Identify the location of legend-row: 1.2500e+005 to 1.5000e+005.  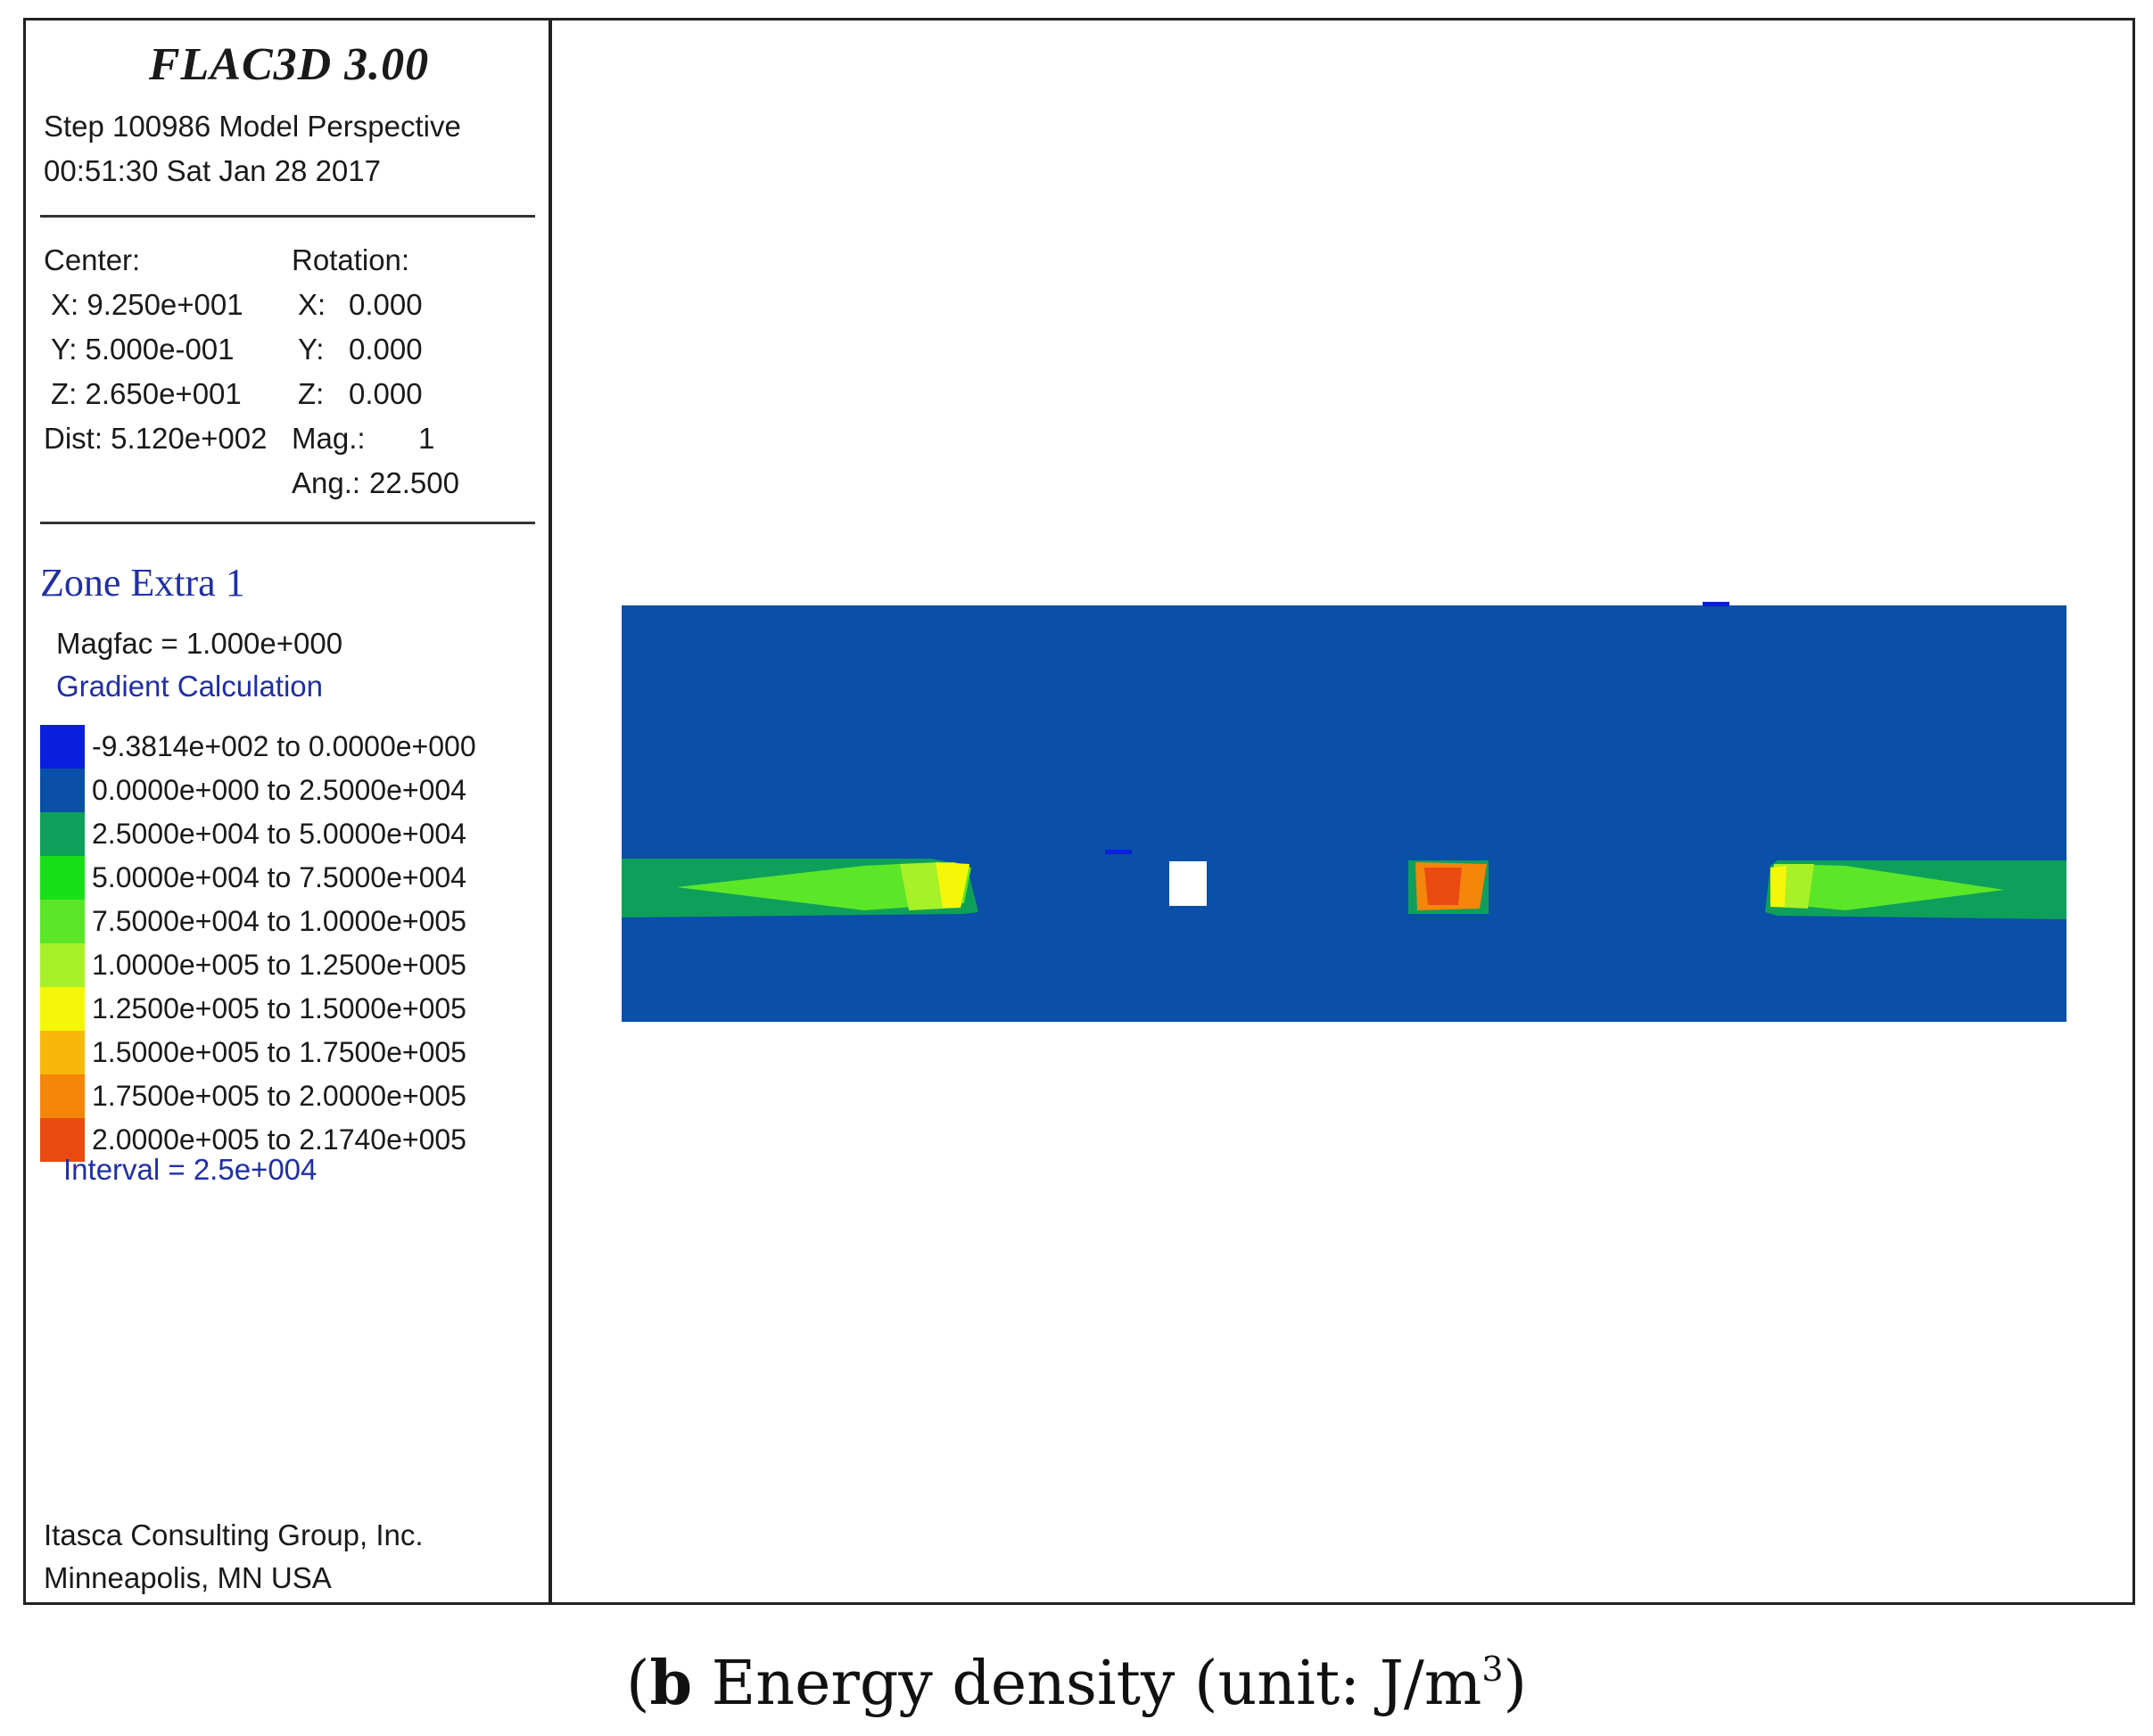
(290, 1009).